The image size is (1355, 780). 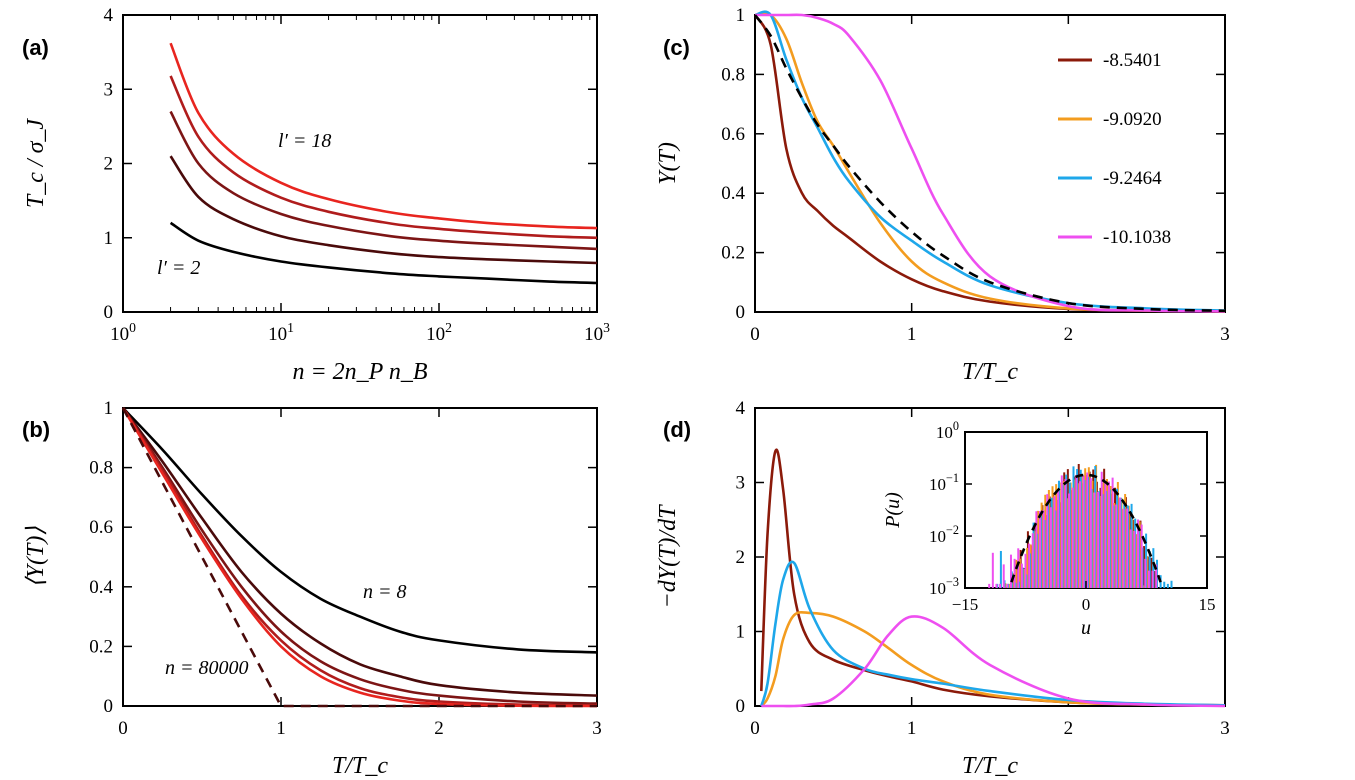 I want to click on panel-label-c: (c), so click(x=676, y=47).